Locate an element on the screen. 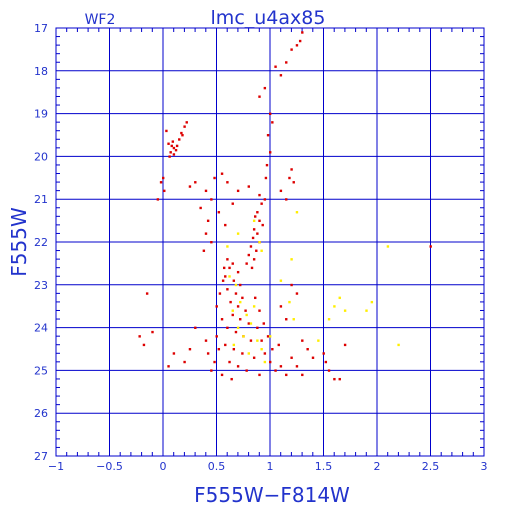 The image size is (512, 512). y-tick-label: 25 is located at coordinates (41, 370).